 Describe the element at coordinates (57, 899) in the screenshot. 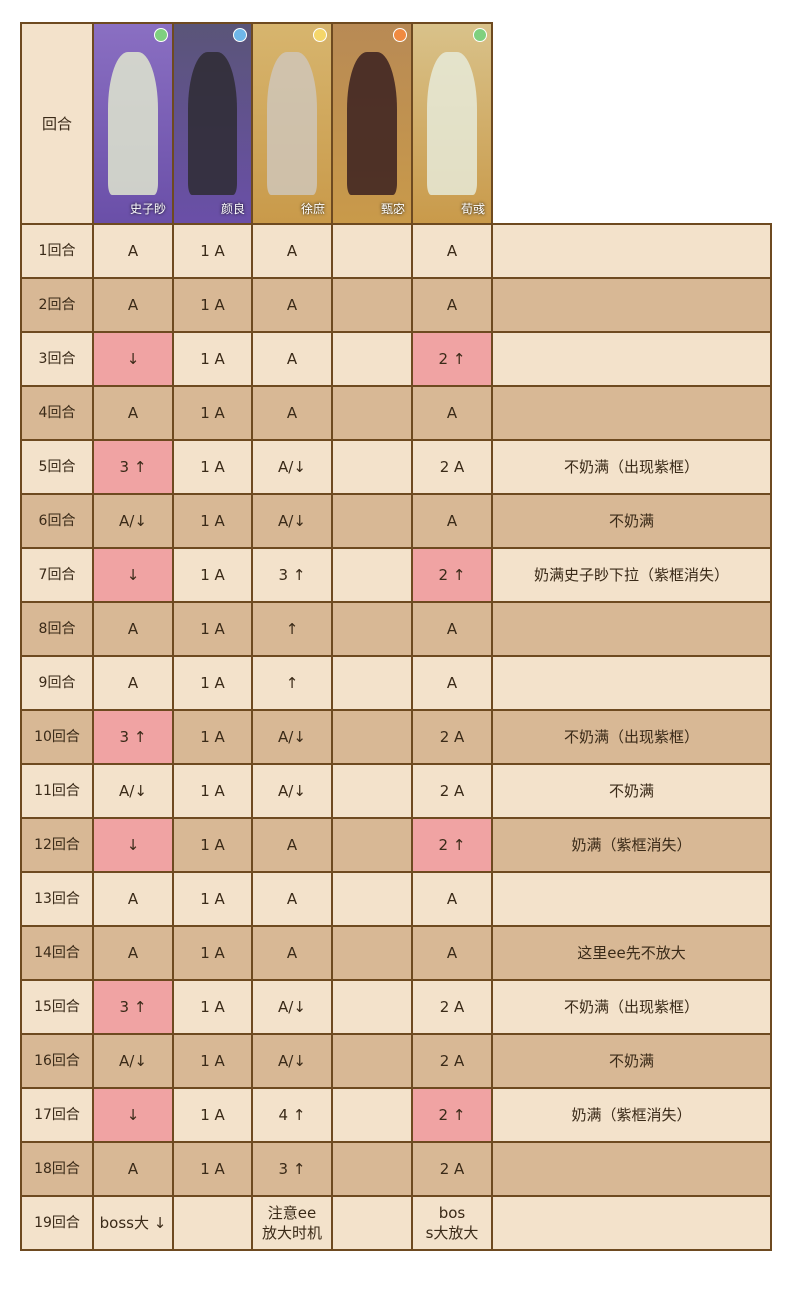

I see `round-cell: 13回合` at that location.